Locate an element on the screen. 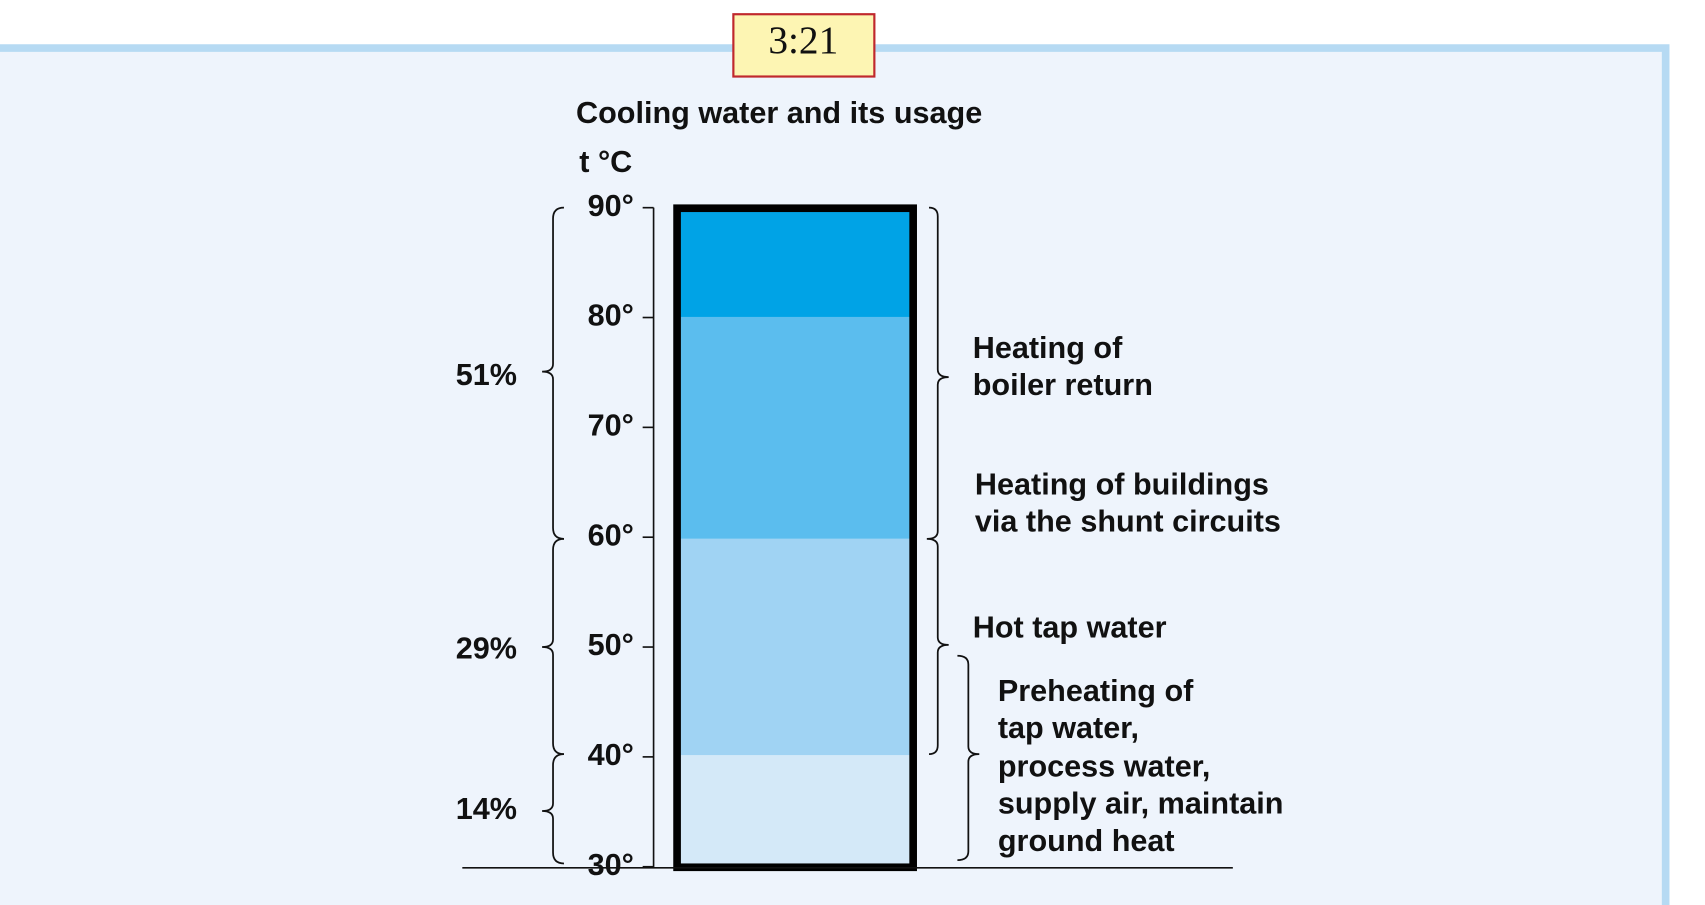  usage-label: tap water, is located at coordinates (1068, 728).